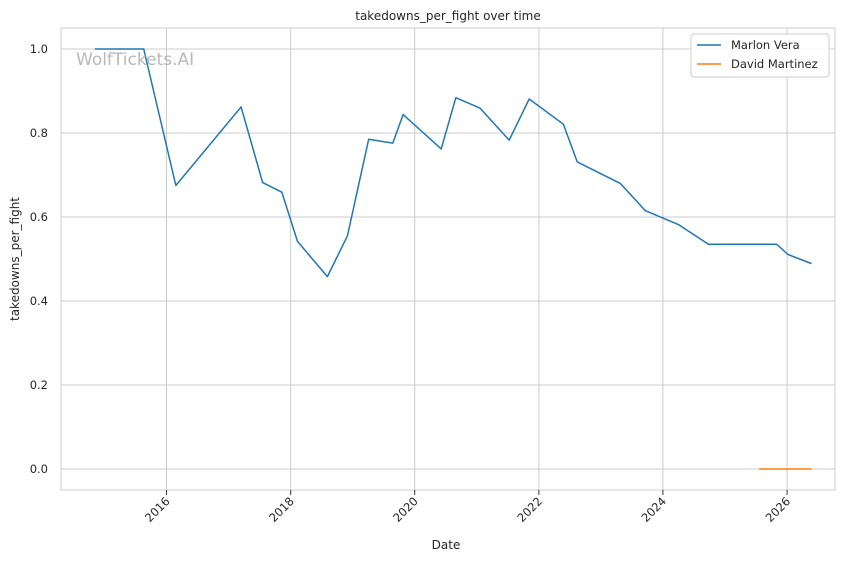 Image resolution: width=844 pixels, height=561 pixels. Describe the element at coordinates (39, 301) in the screenshot. I see `y-tick-label: 0.4` at that location.